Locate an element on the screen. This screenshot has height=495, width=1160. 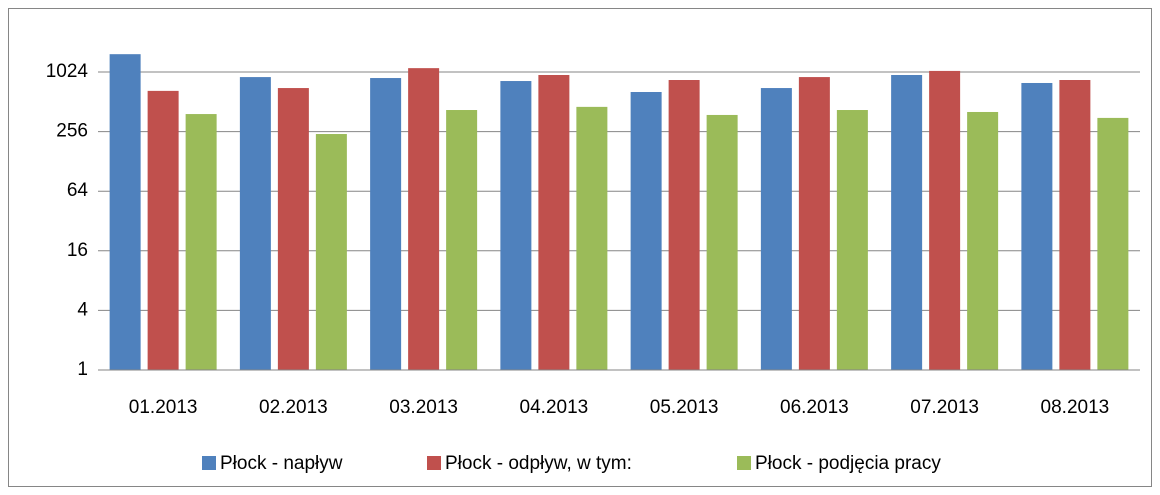
legend-label: Płock - odpływ, w tym: is located at coordinates (538, 463).